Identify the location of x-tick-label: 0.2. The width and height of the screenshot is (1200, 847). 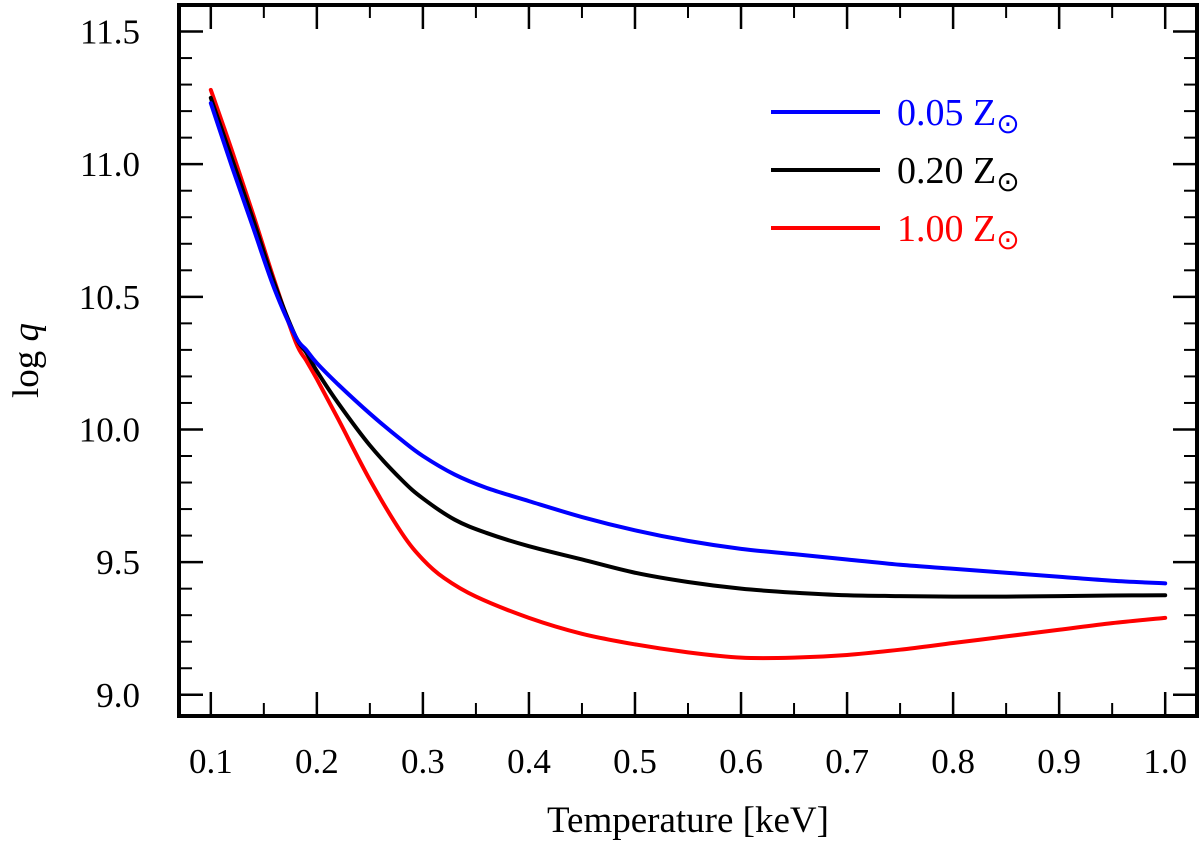
(317, 761).